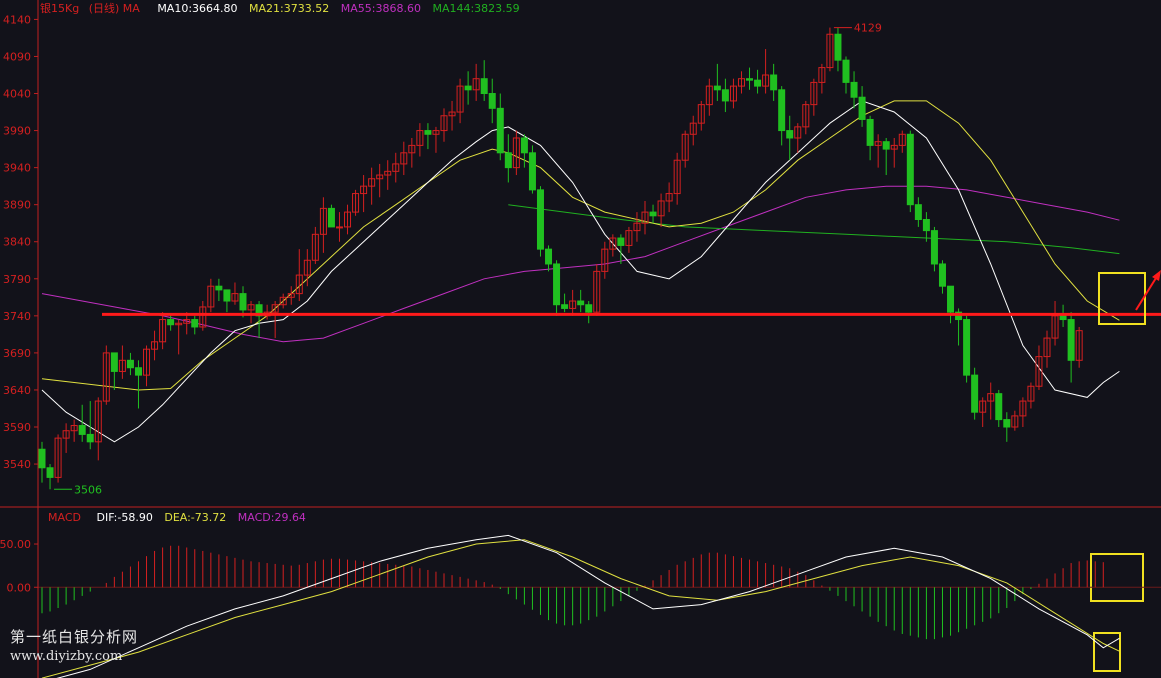 The width and height of the screenshot is (1161, 678). I want to click on price-tick-label: 3890, so click(17, 205).